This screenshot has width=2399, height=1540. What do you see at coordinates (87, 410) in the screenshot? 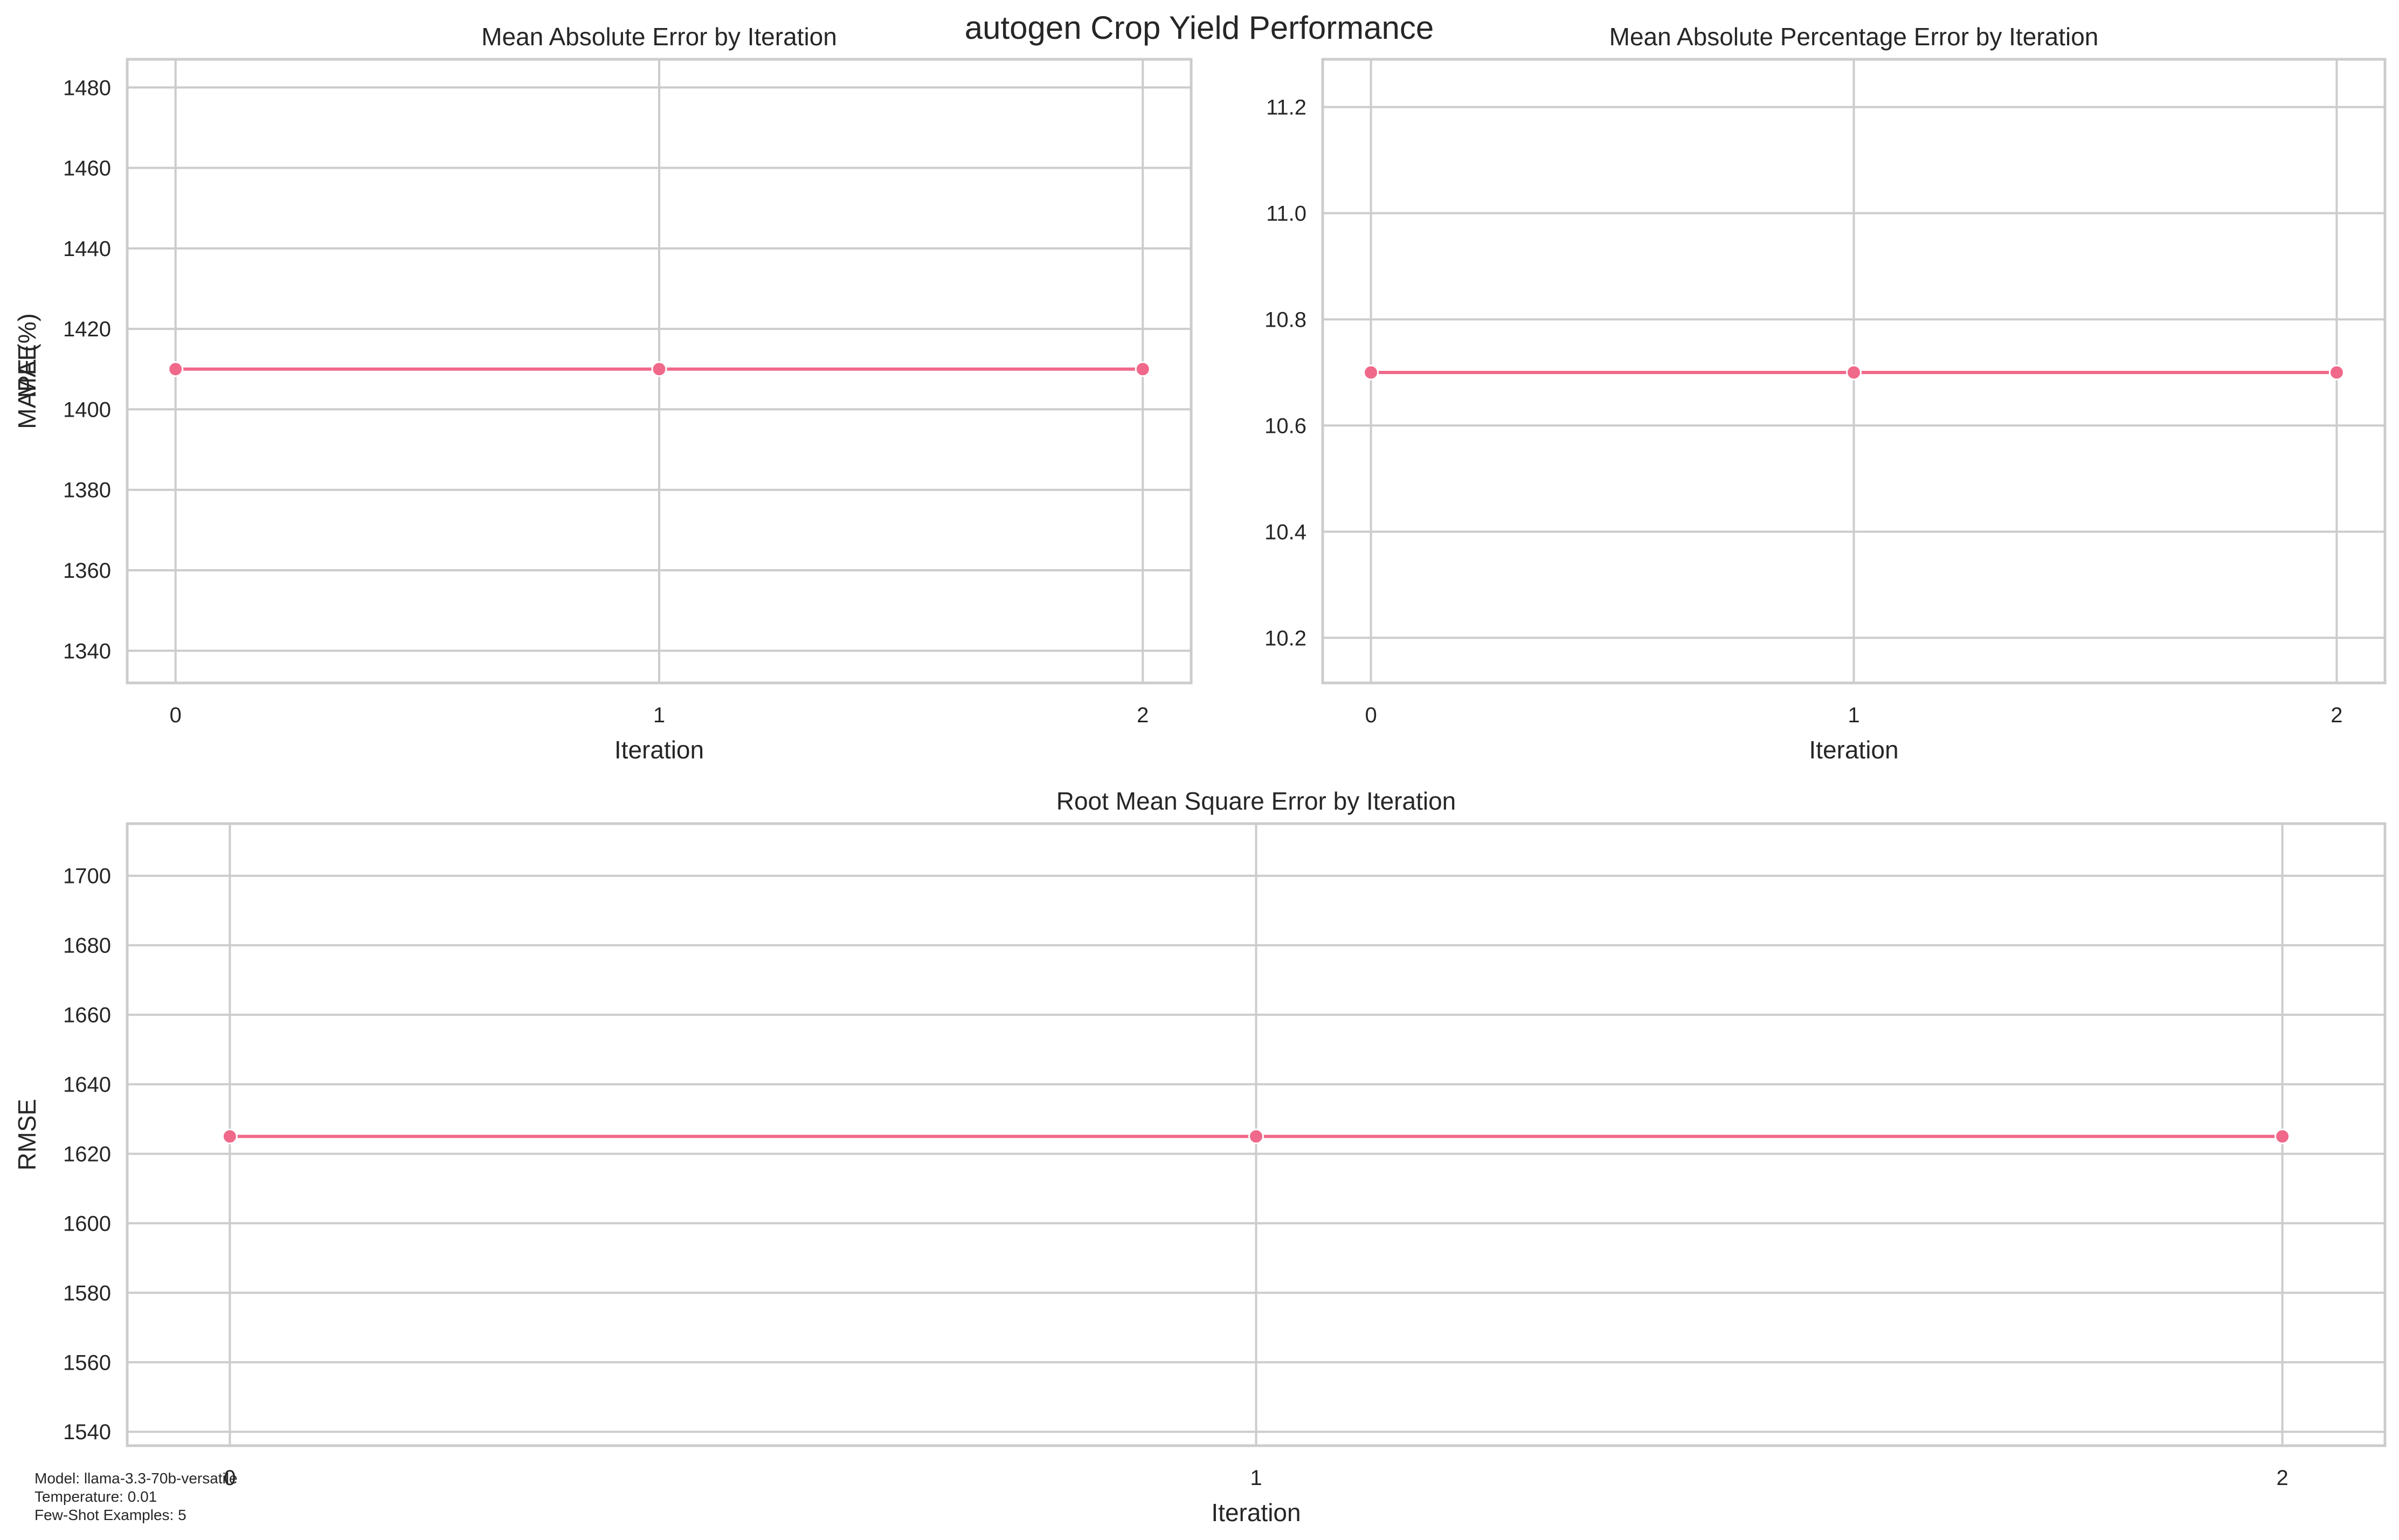
I see `y-tick-label: 1400` at bounding box center [87, 410].